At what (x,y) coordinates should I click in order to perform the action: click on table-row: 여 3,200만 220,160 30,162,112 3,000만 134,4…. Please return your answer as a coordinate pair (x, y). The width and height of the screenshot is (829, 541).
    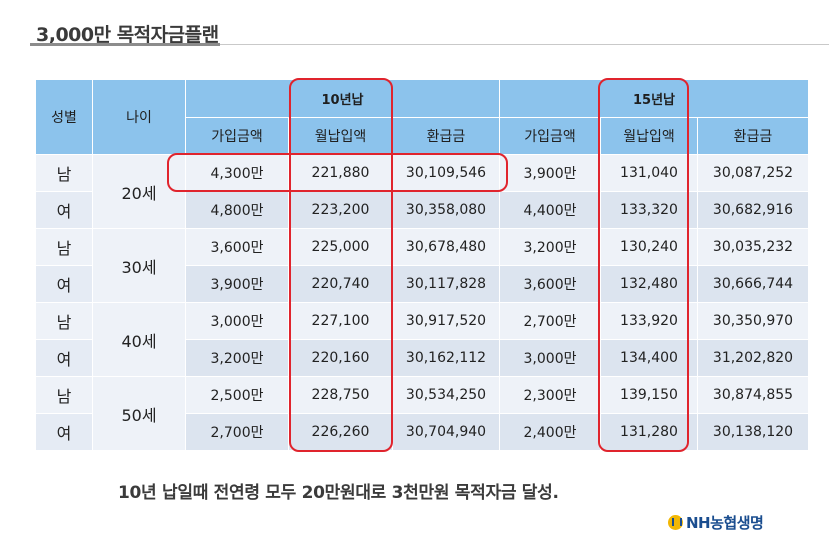
    Looking at the image, I should click on (422, 358).